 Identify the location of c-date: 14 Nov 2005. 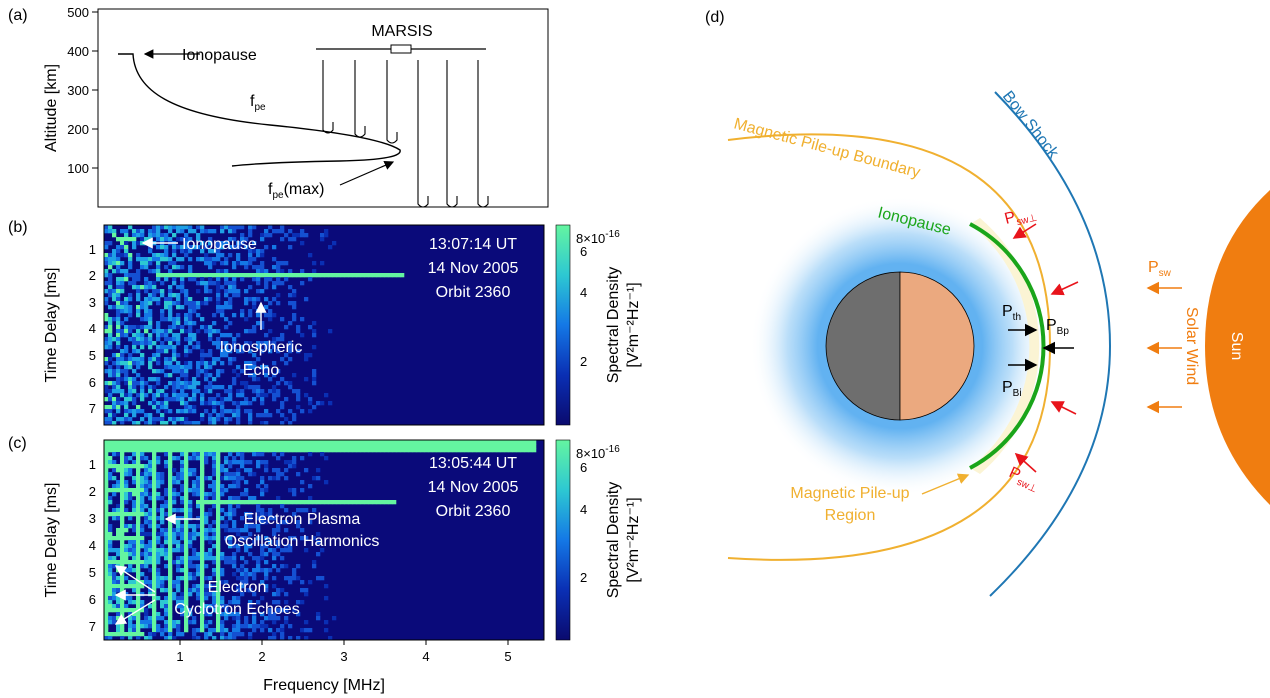
(473, 487).